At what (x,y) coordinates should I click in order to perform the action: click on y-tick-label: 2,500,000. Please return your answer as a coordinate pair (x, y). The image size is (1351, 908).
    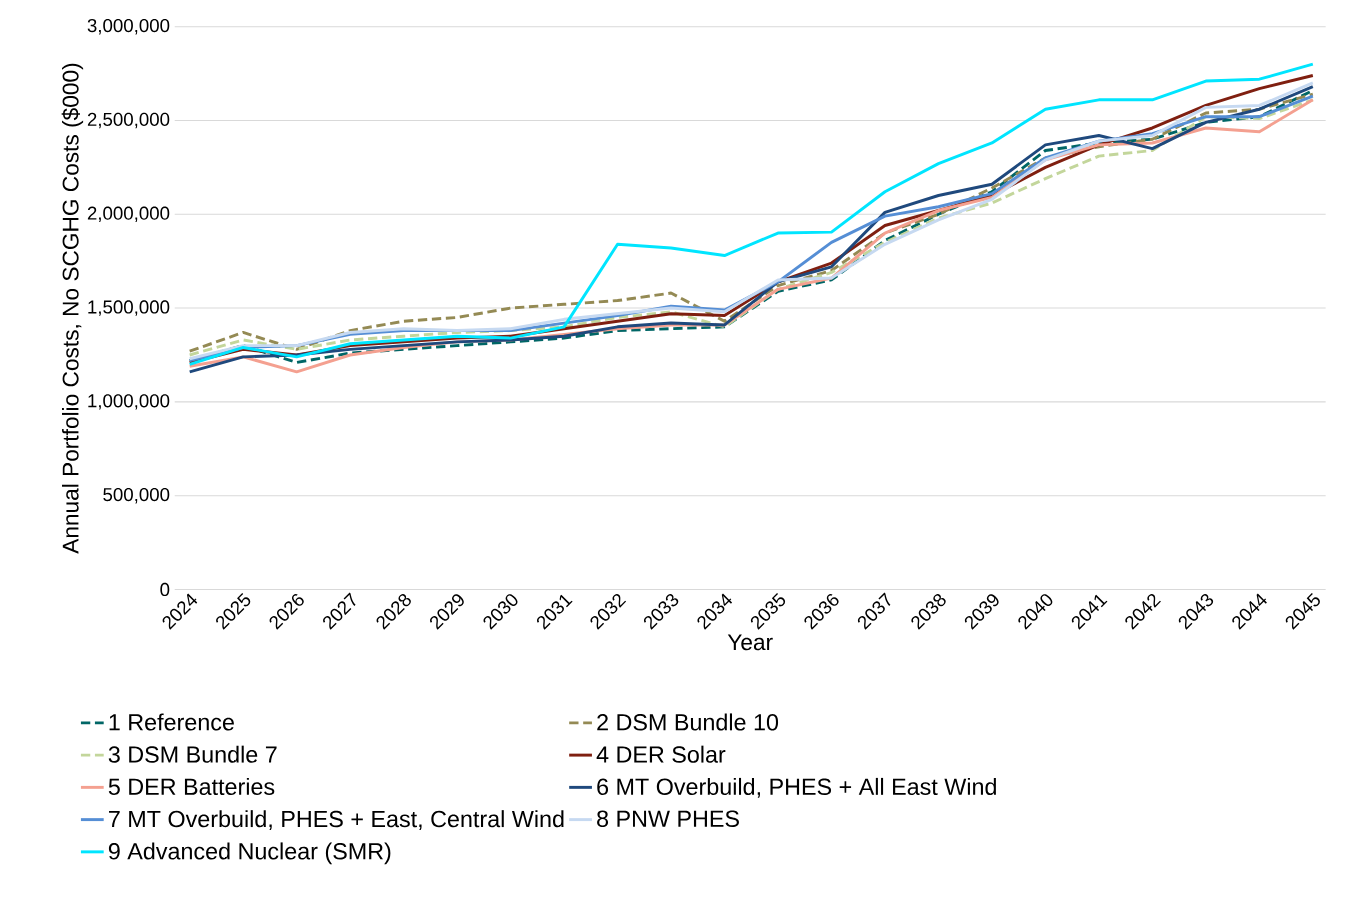
    Looking at the image, I should click on (128, 120).